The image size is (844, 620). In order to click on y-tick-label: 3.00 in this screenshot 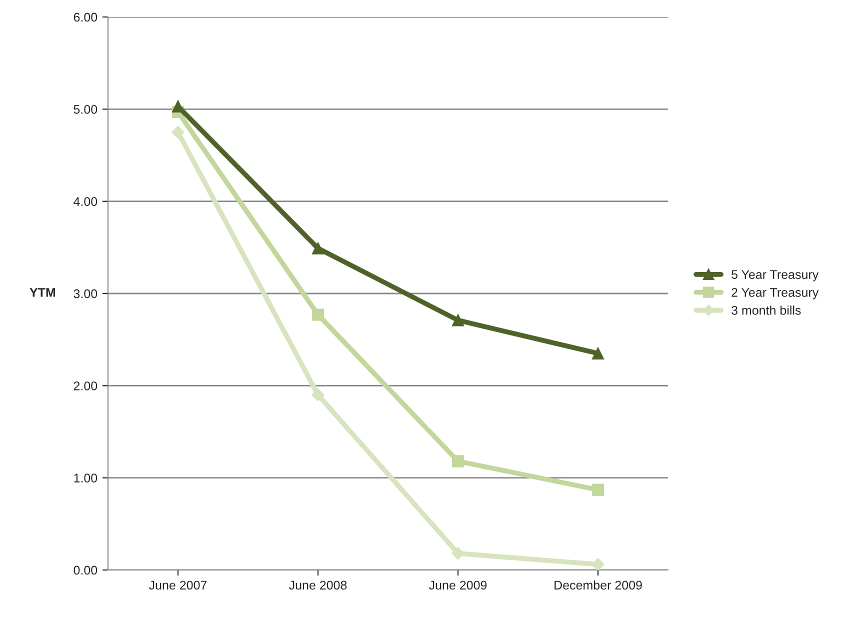, I will do `click(86, 293)`.